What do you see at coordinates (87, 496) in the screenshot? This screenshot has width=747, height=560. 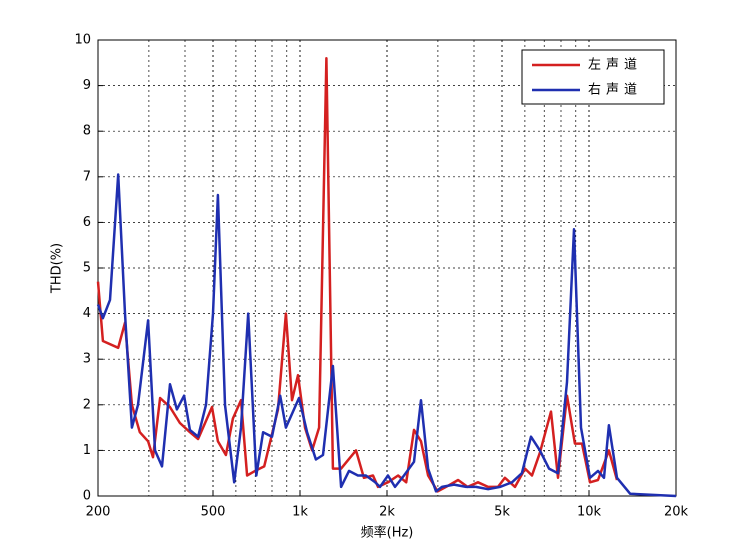 I see `y-tick-label: 0` at bounding box center [87, 496].